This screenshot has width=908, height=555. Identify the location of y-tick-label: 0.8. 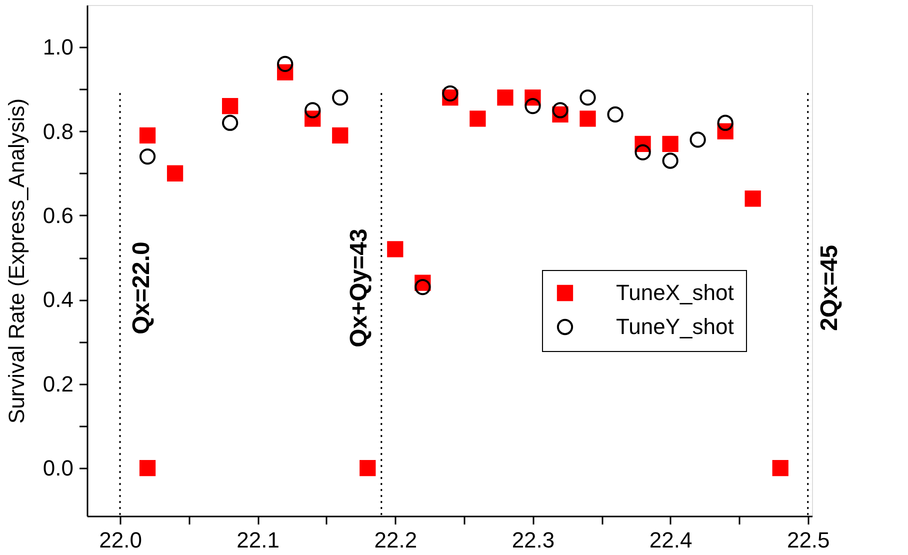
(58, 131).